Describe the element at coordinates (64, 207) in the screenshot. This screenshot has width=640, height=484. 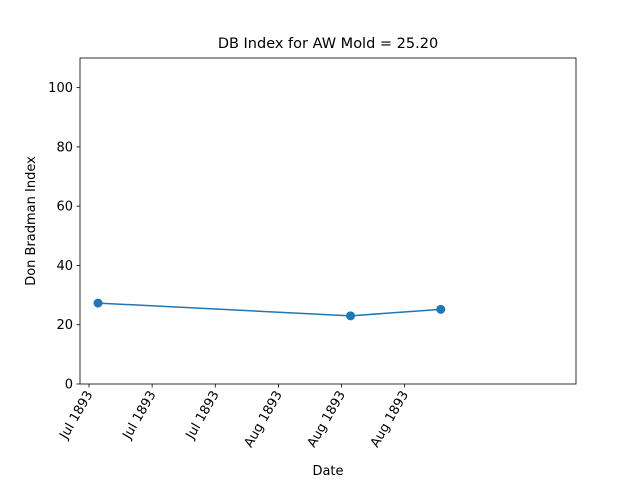
I see `y-tick-label: 60` at that location.